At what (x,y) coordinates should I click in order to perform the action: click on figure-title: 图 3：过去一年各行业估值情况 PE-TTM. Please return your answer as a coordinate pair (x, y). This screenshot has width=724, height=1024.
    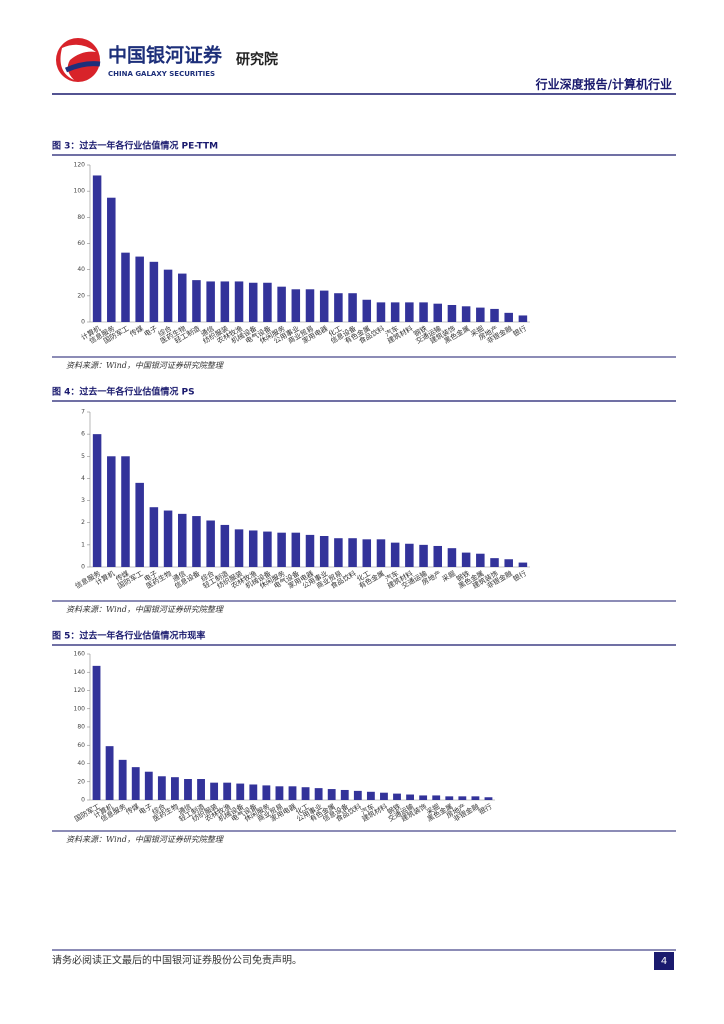
    Looking at the image, I should click on (135, 146).